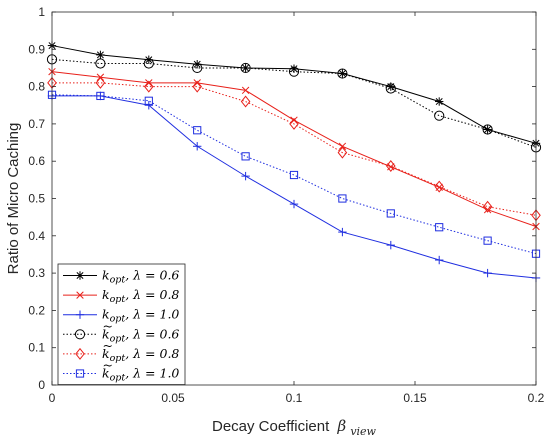  I want to click on legend-box, so click(121, 324).